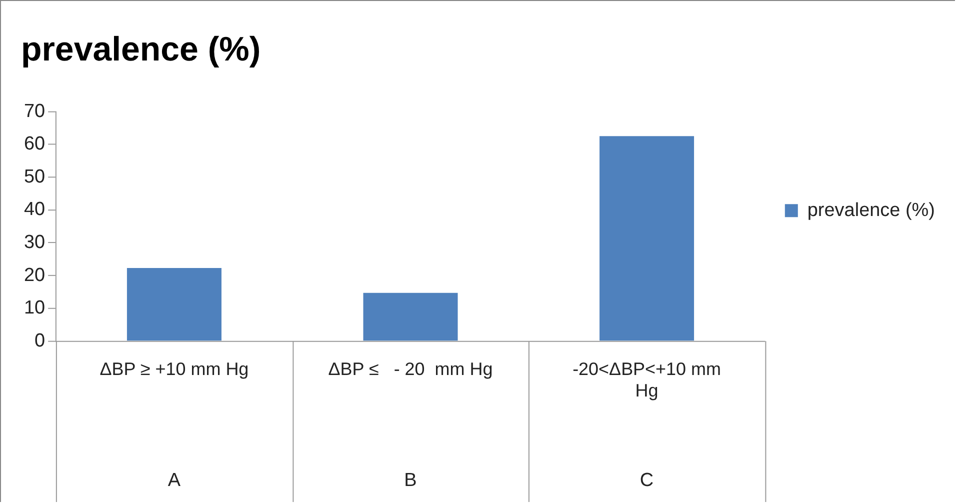 This screenshot has width=957, height=504. What do you see at coordinates (174, 368) in the screenshot?
I see `x-tick-label: ΔBP ≥ +10 mm Hg` at bounding box center [174, 368].